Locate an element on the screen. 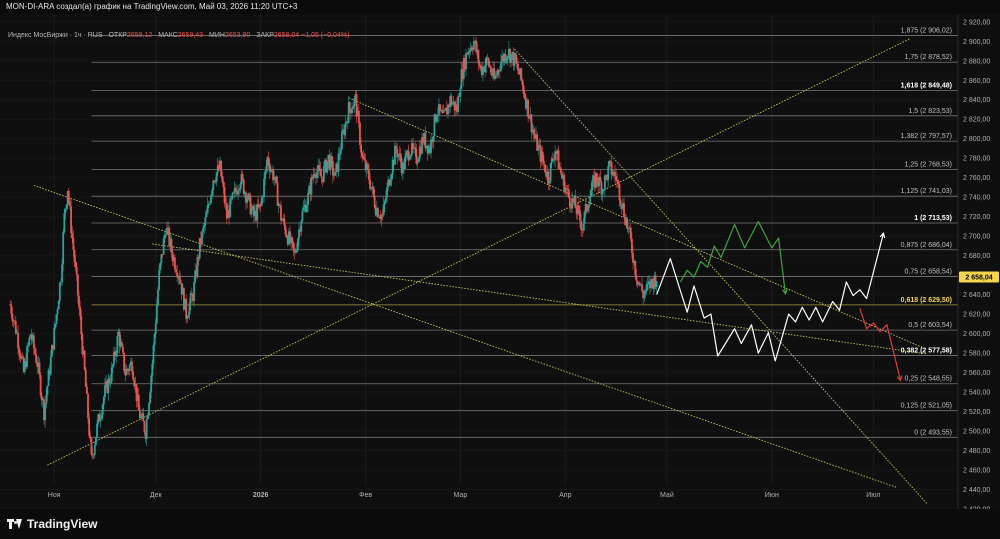 This screenshot has width=1000, height=539. fib-level-label: 0,618 (2 629,50) is located at coordinates (926, 300).